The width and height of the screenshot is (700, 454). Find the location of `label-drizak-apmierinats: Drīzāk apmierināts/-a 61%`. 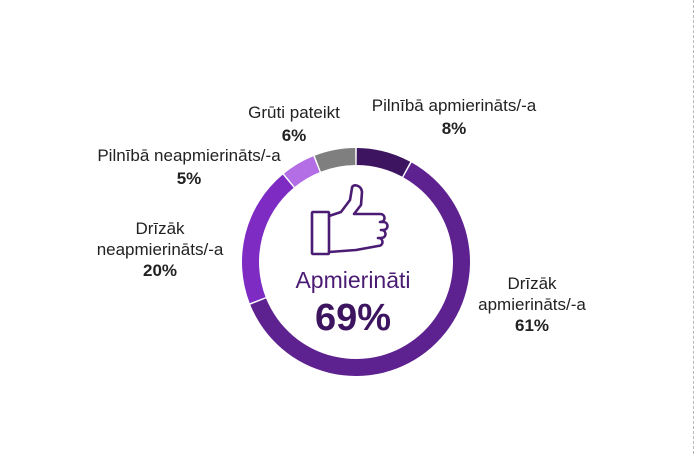

label-drizak-apmierinats: Drīzāk apmierināts/-a 61% is located at coordinates (532, 304).